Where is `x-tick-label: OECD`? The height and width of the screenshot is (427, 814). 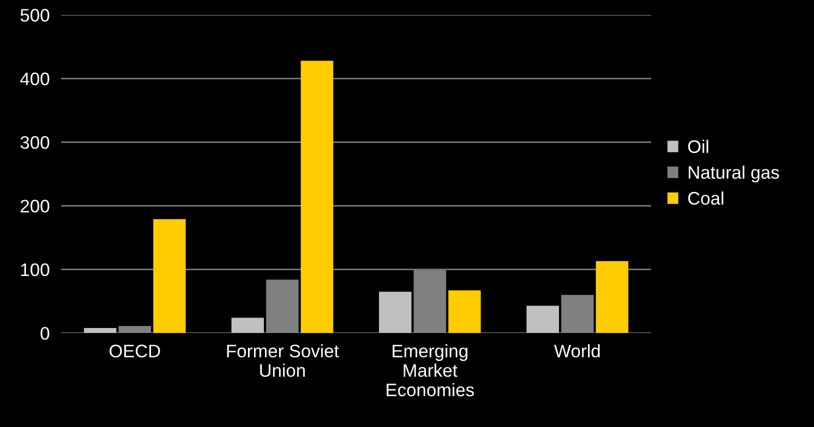 x-tick-label: OECD is located at coordinates (135, 351).